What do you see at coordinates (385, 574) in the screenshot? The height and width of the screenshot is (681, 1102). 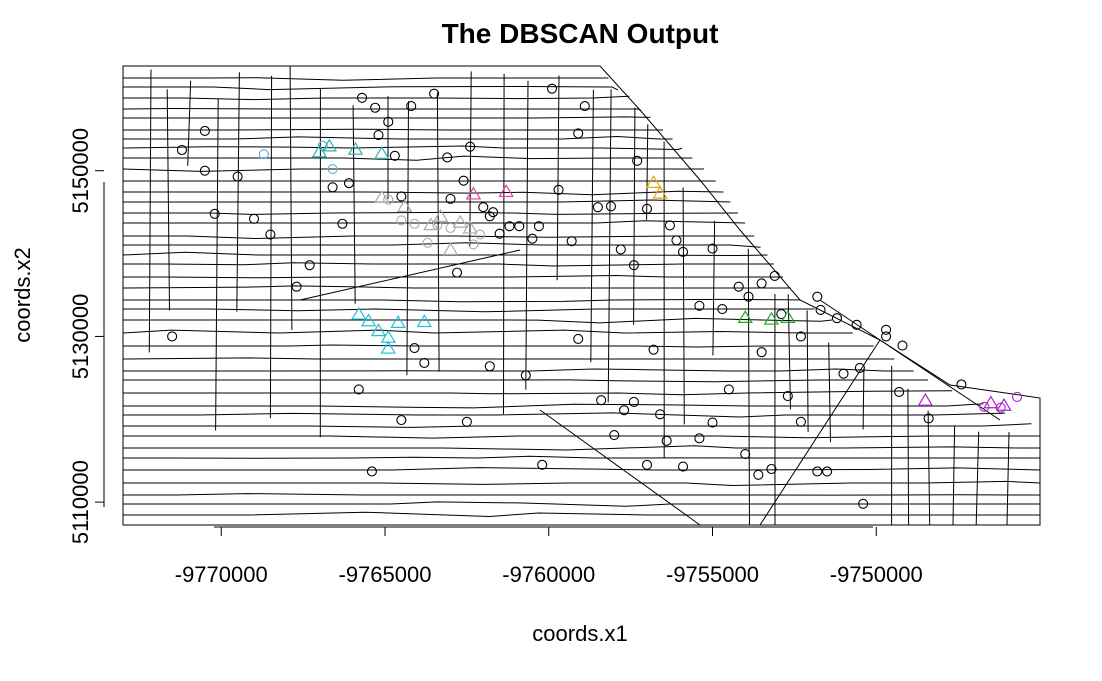 I see `x-tick-label: -9765000` at bounding box center [385, 574].